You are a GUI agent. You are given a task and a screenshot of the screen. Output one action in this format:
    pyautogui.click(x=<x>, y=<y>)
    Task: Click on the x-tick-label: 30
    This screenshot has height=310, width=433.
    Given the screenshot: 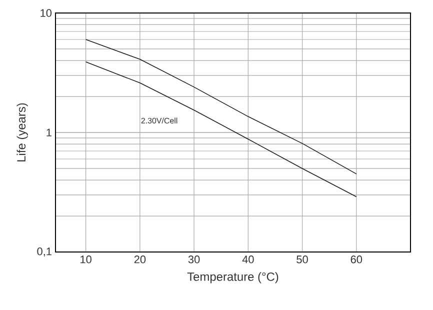 What is the action you would take?
    pyautogui.click(x=194, y=260)
    